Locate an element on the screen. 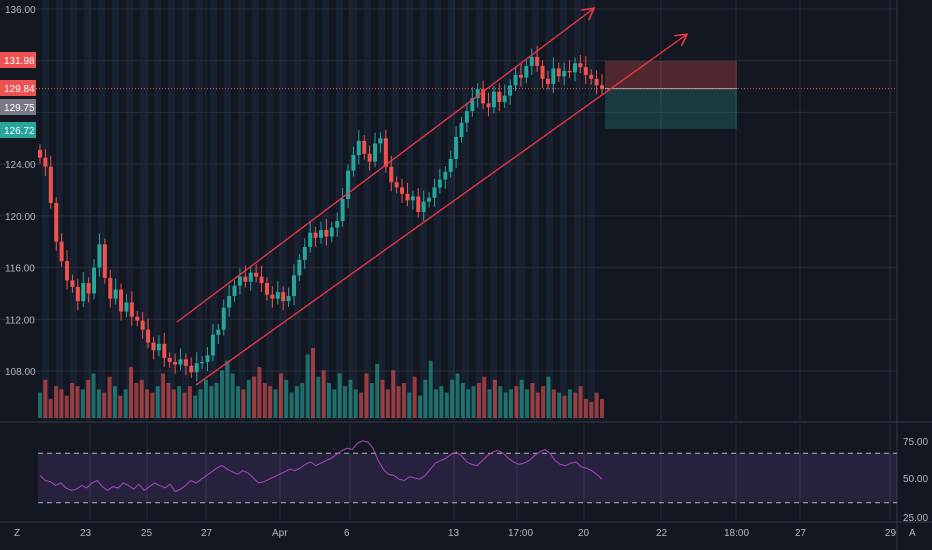 The image size is (932, 550). rsi-line is located at coordinates (321, 466).